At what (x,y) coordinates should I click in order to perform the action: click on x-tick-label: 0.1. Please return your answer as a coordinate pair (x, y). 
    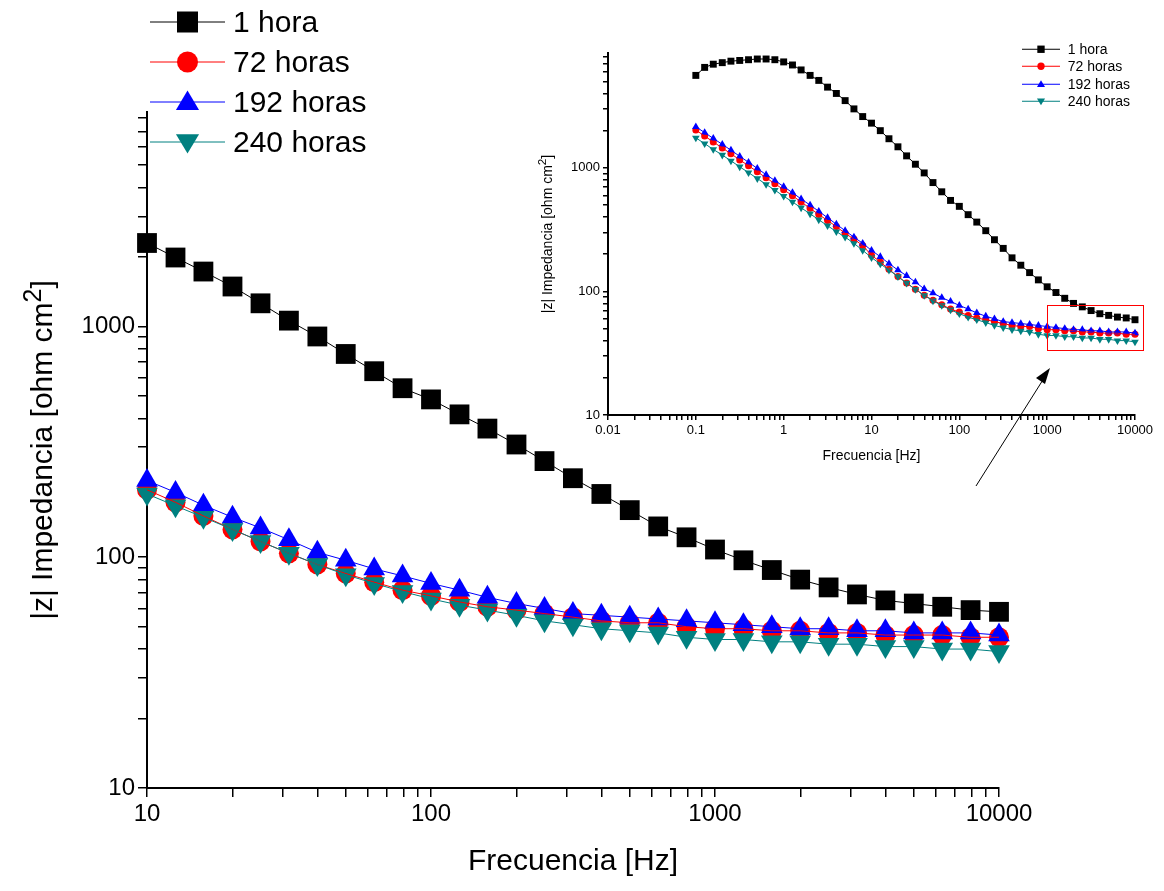
    Looking at the image, I should click on (695, 430).